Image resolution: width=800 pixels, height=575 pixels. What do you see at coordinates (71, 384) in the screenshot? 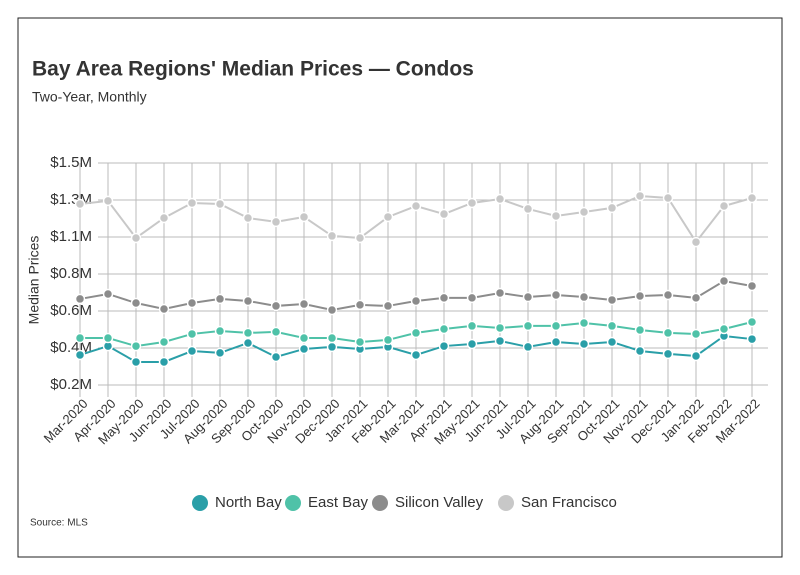
I see `y-tick-label: $0.2M` at bounding box center [71, 384].